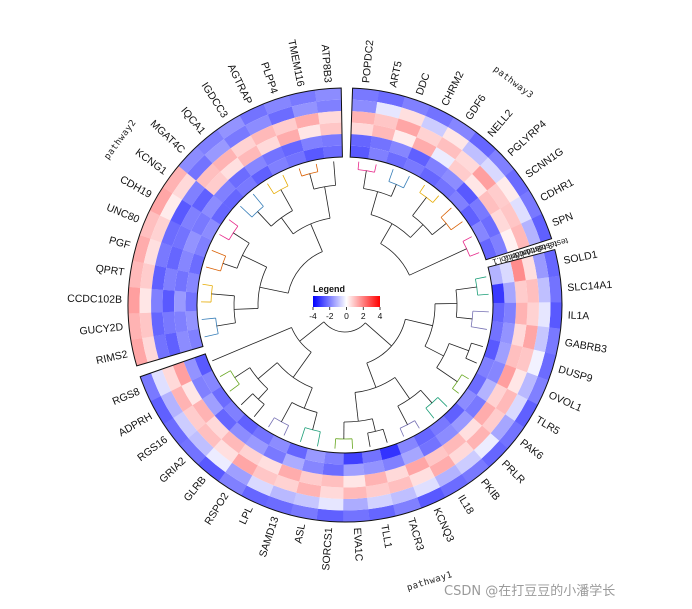  Describe the element at coordinates (444, 525) in the screenshot. I see `gene-label-kcnq3: KCNQ3` at that location.